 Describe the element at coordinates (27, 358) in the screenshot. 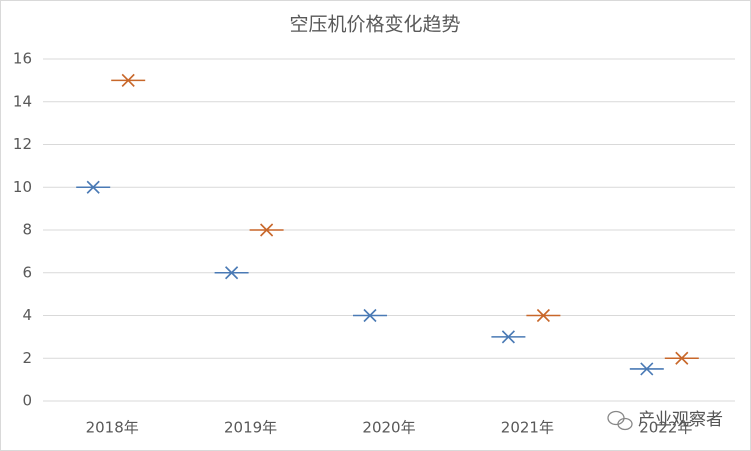

I see `y-tick-label: 2` at that location.